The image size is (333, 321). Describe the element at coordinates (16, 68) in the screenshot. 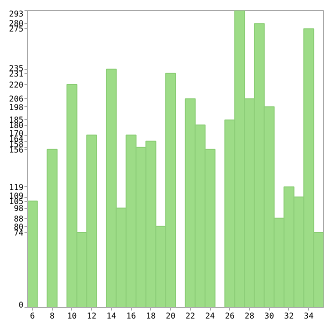

I see `y-tick-label: 235` at that location.